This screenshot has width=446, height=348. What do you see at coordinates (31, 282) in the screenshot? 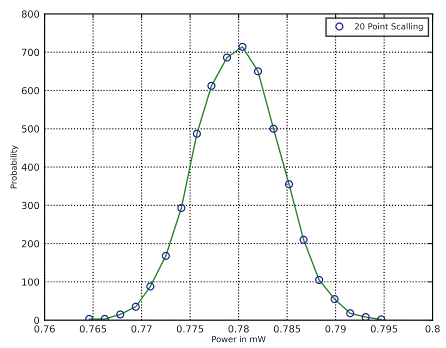
I see `y-tick-label: 100` at bounding box center [31, 282].